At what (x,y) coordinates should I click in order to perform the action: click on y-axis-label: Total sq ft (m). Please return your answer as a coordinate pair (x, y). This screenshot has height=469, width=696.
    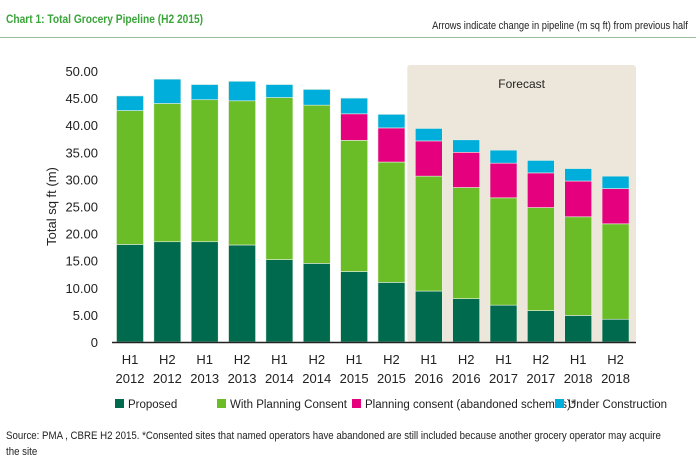
    Looking at the image, I should click on (51, 206).